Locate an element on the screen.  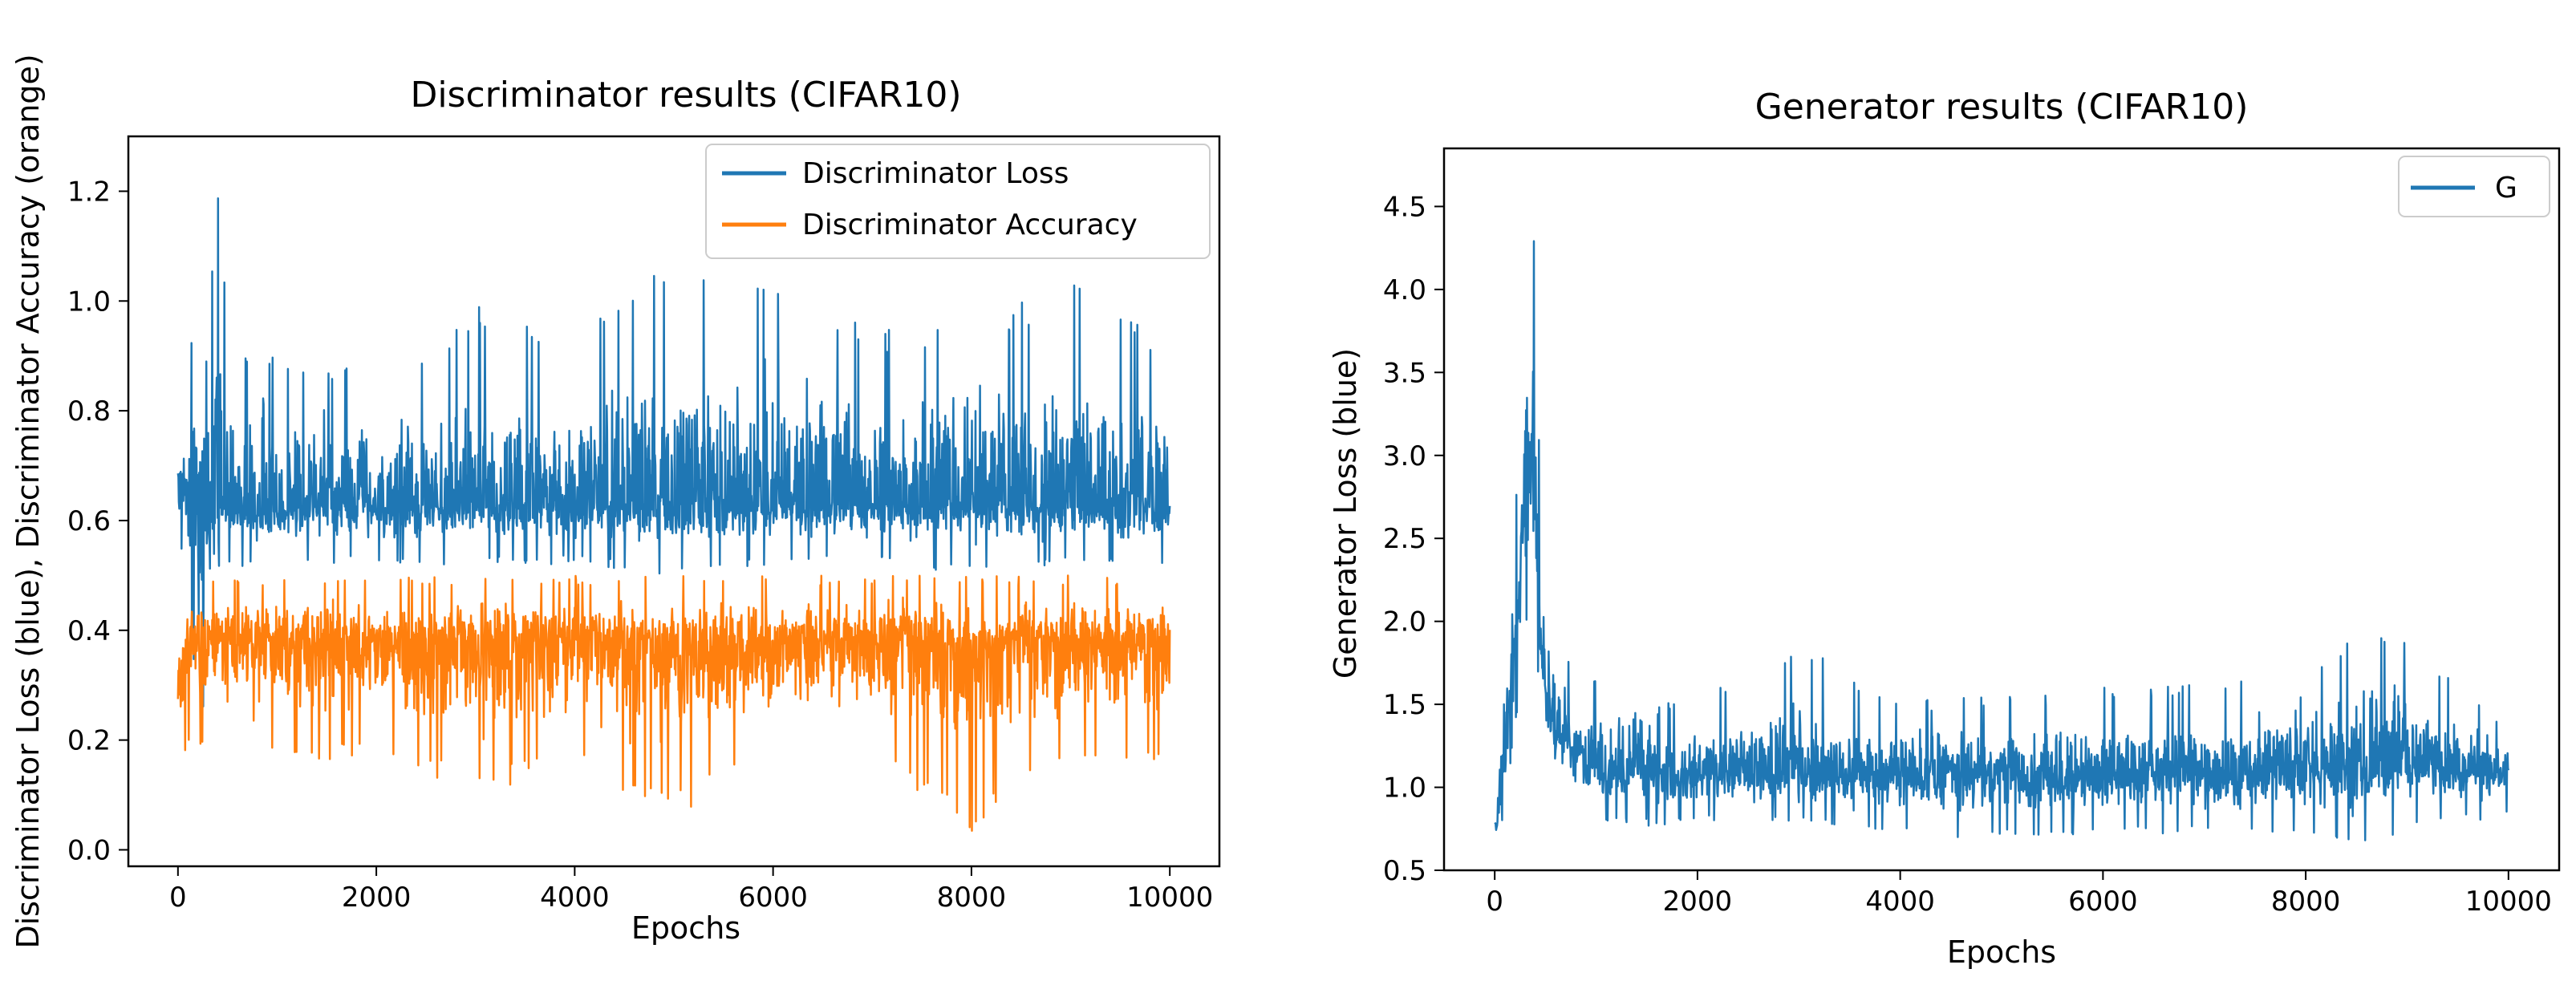
discriminator-x-ticks: 0 2000 4000 6000 8000 10000 is located at coordinates (691, 890).